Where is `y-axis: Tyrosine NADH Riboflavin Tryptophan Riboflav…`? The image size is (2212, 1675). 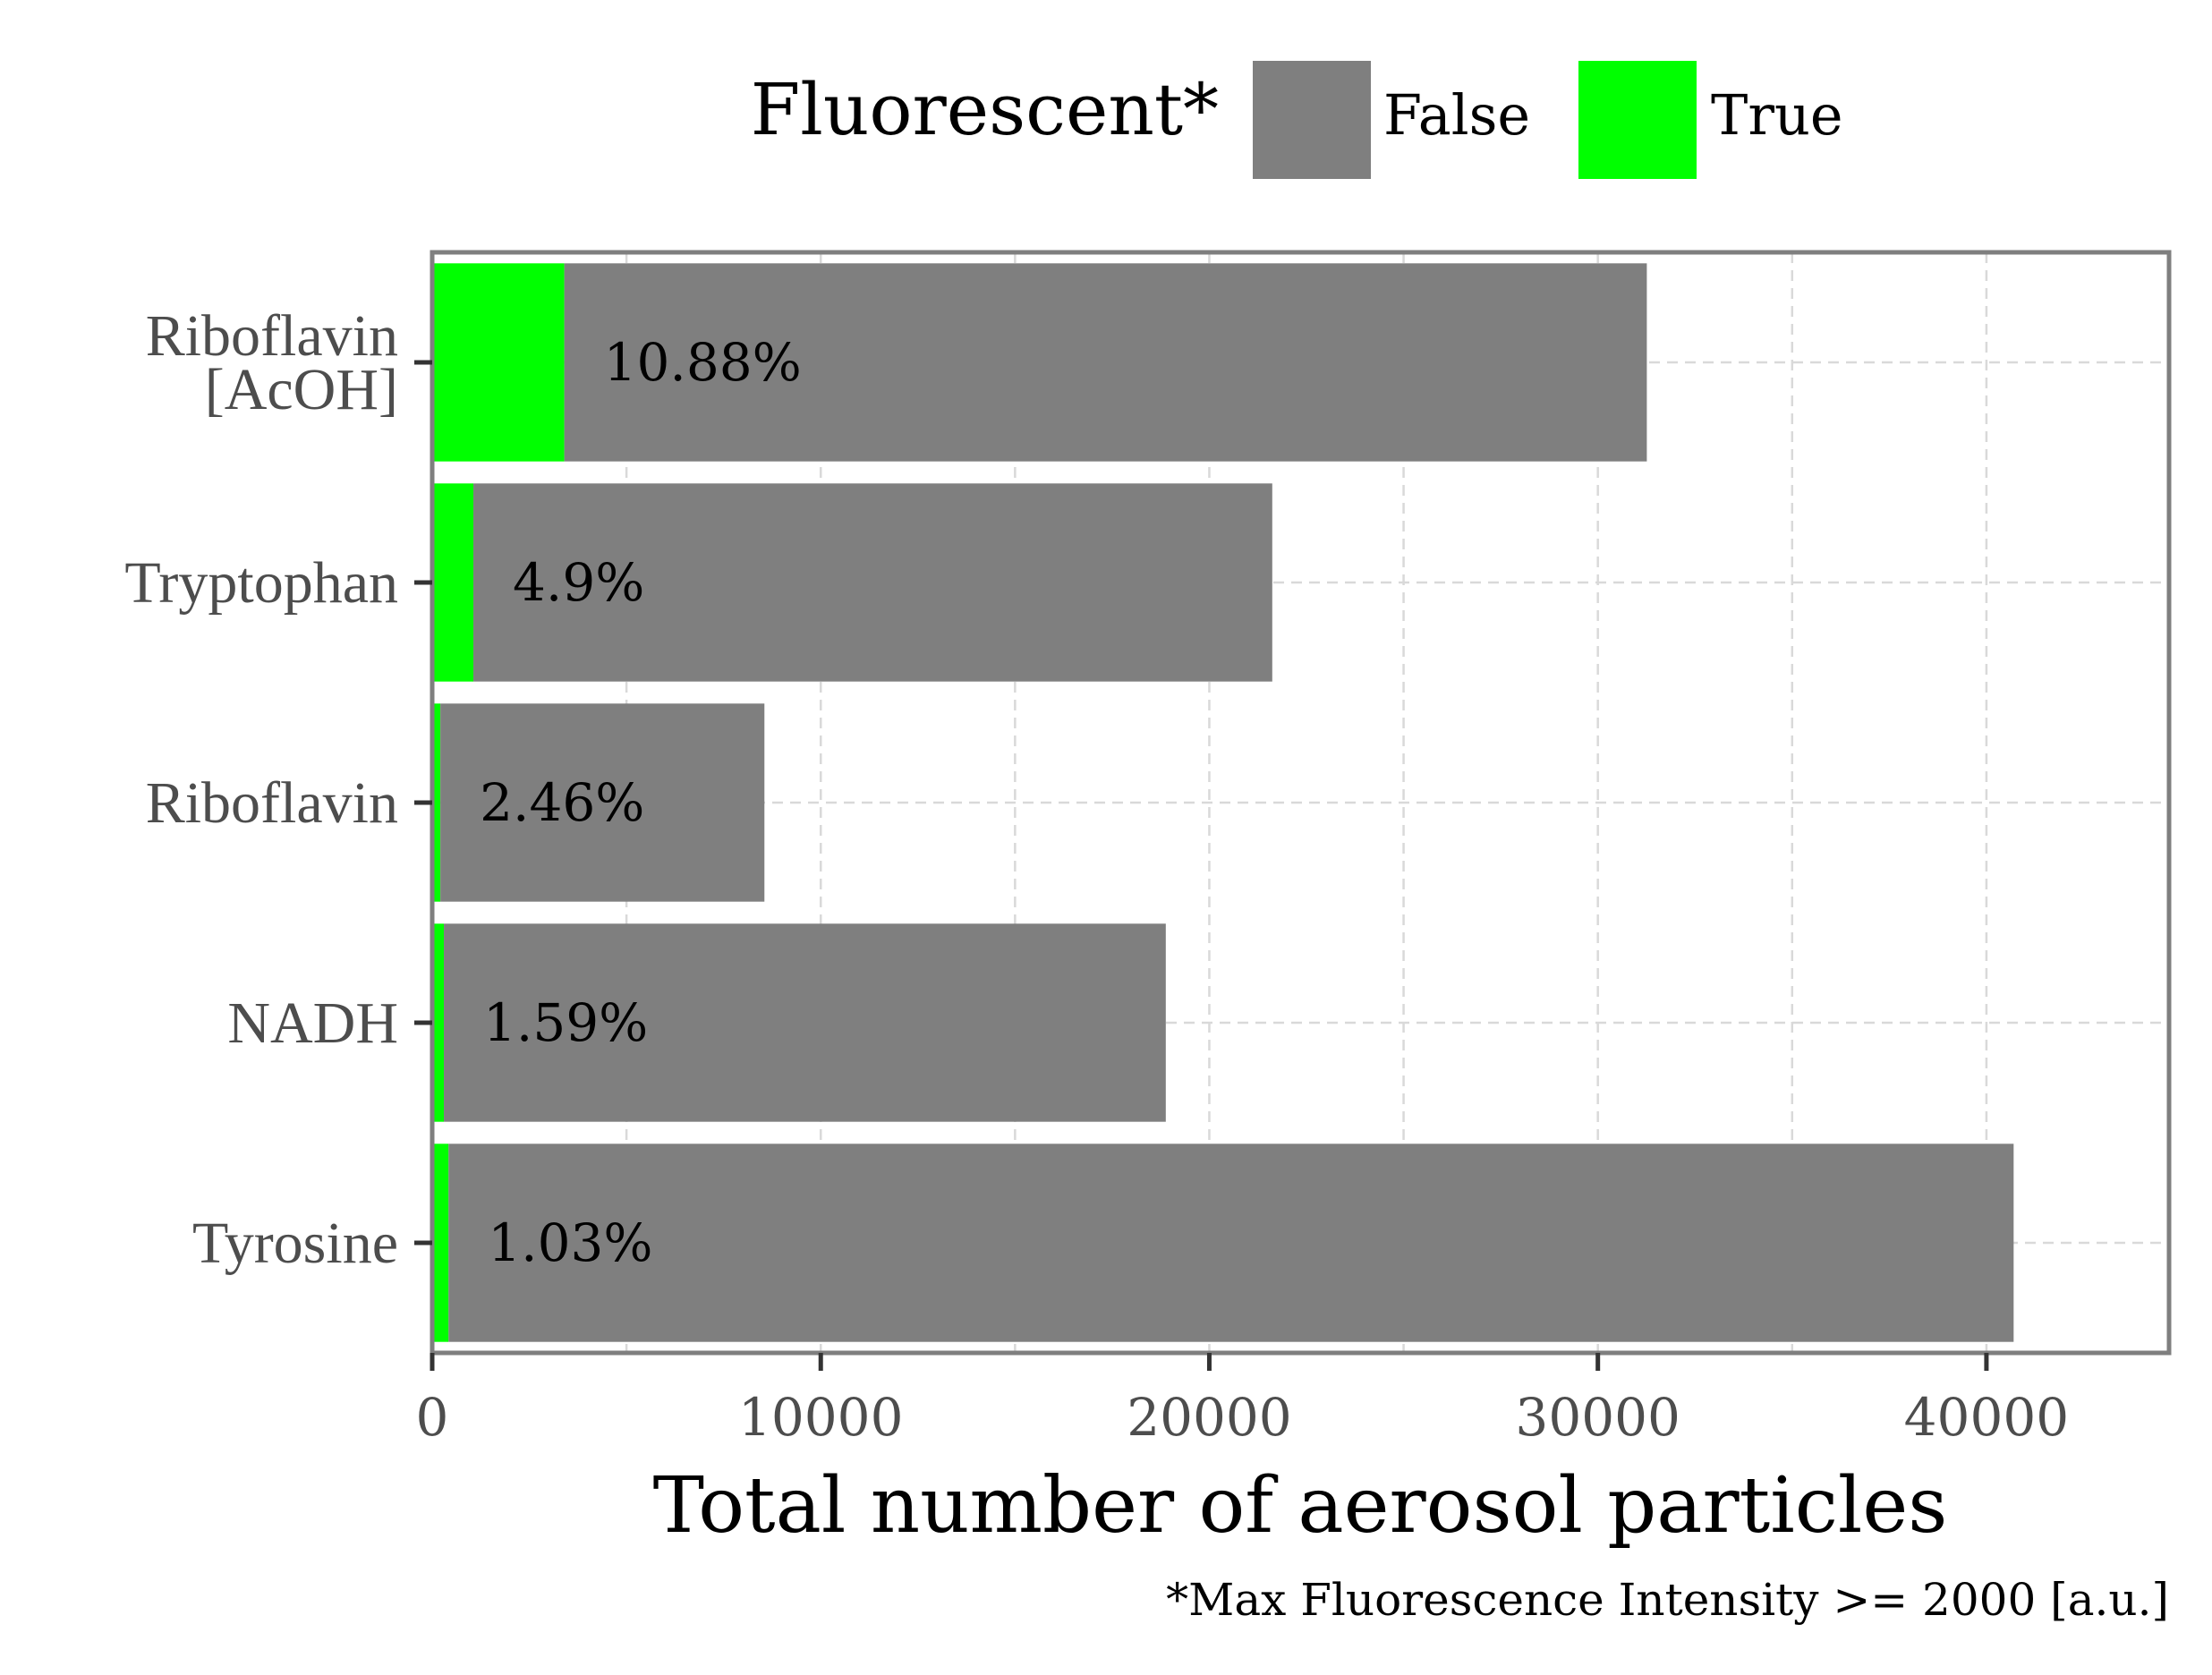 y-axis: Tyrosine NADH Riboflavin Tryptophan Riboflav… is located at coordinates (278, 789).